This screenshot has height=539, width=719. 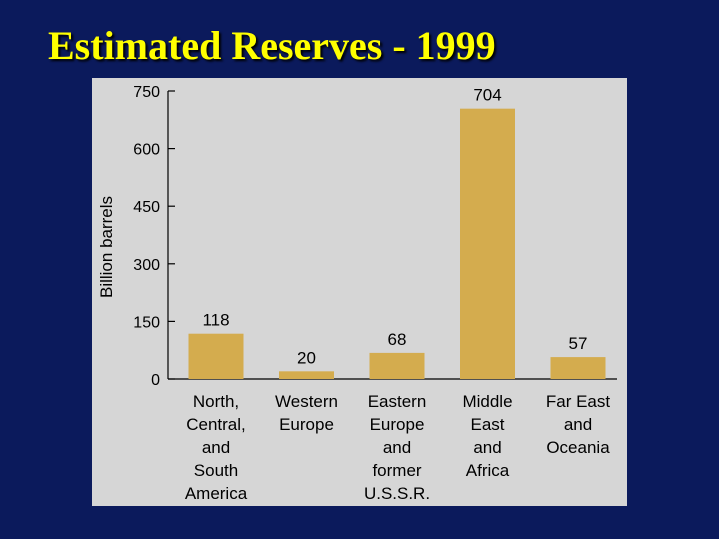 I want to click on slide-title: Estimated Reserves - 1999, so click(x=272, y=45).